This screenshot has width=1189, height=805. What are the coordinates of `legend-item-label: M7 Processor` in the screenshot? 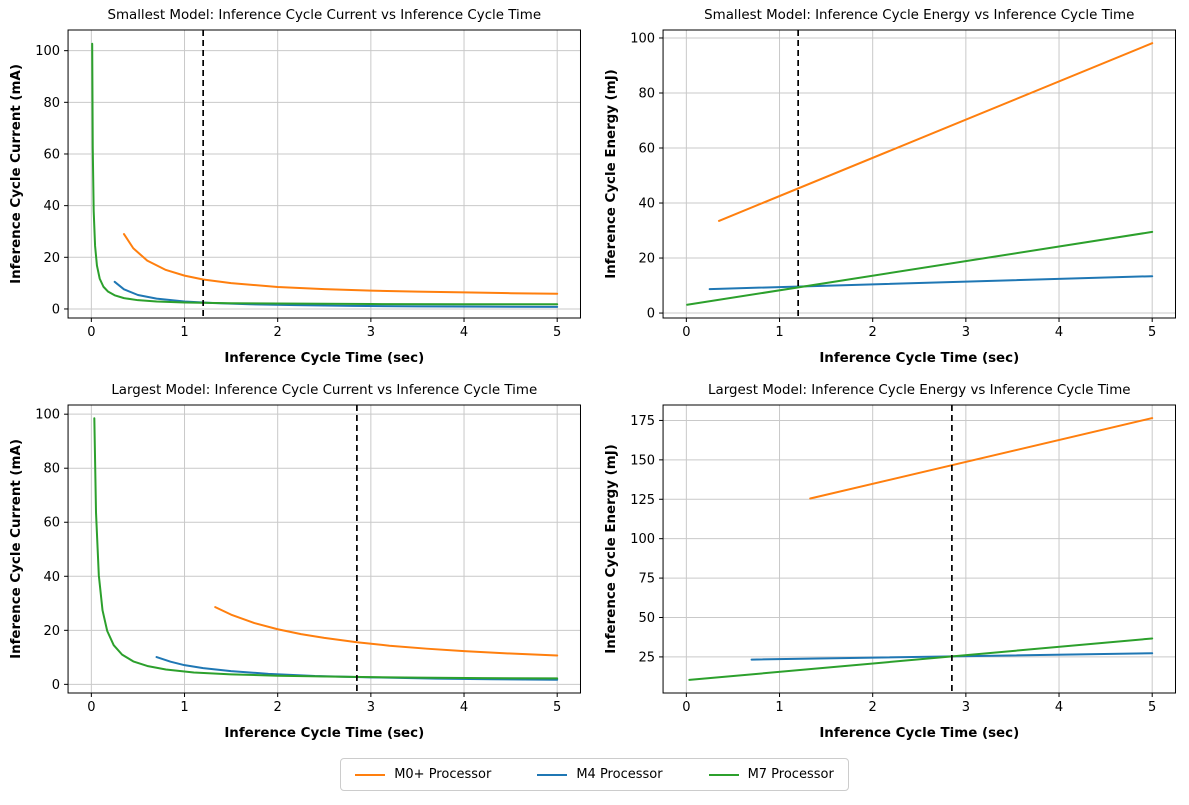 It's located at (790, 774).